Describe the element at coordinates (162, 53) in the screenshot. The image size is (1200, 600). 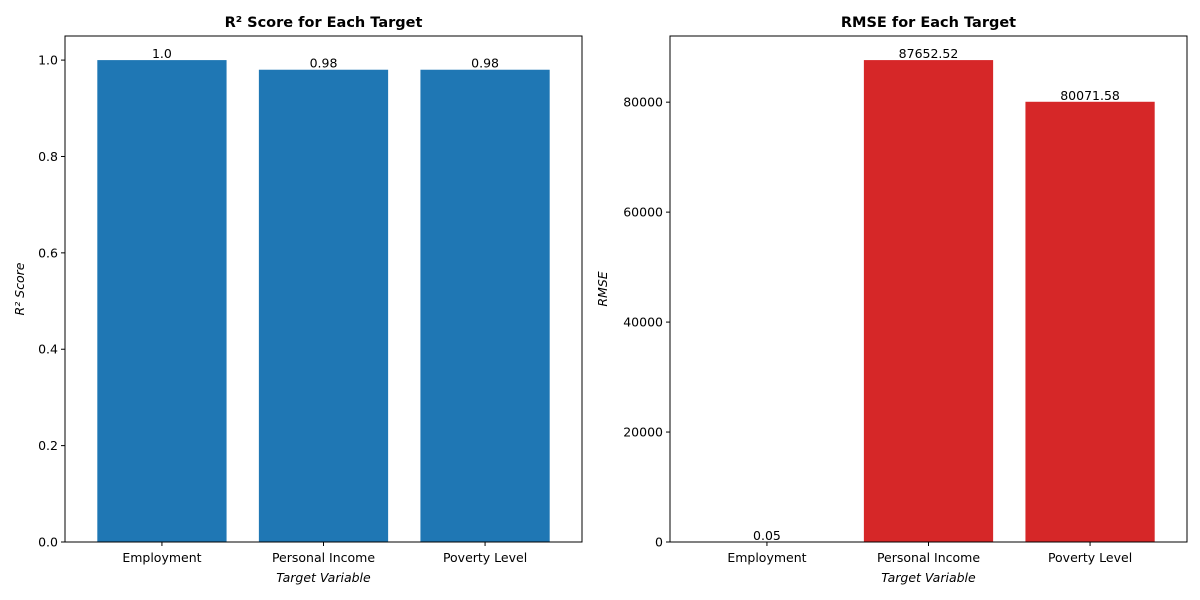
I see `r2-bar-value-label: 1.0` at that location.